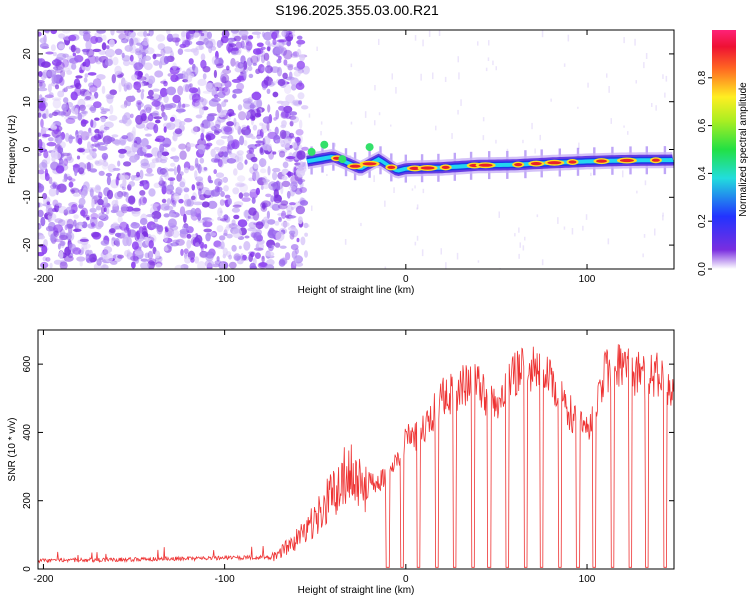 The width and height of the screenshot is (750, 600). Describe the element at coordinates (311, 151) in the screenshot. I see `signal-blob` at that location.